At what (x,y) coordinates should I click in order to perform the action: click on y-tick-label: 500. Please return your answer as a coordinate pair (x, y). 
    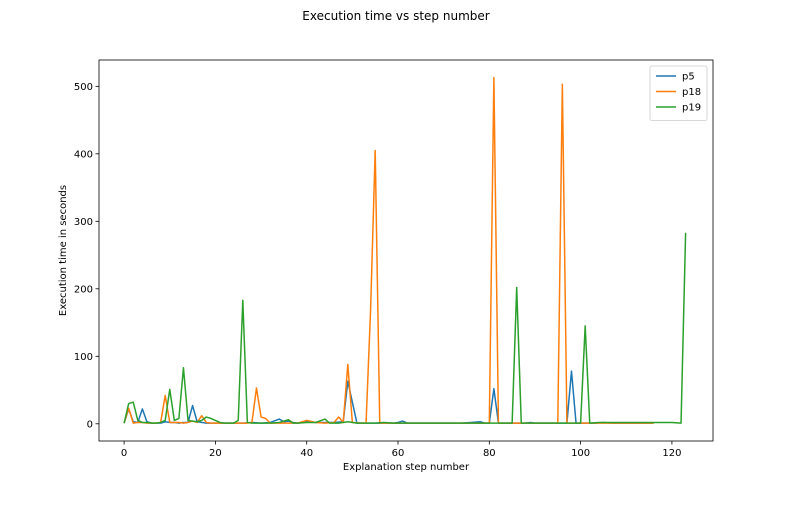
    Looking at the image, I should click on (83, 87).